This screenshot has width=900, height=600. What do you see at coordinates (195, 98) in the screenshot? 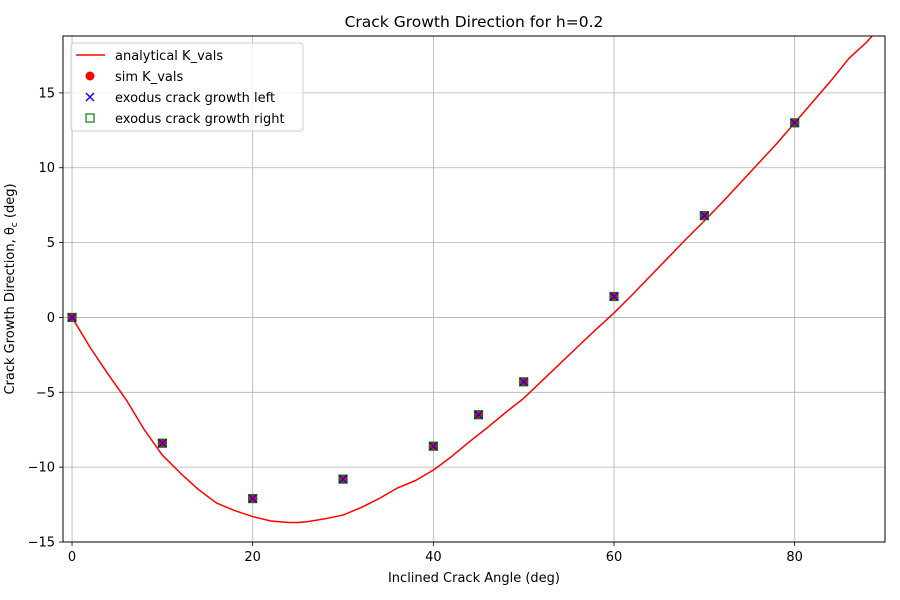
I see `legend-label: exodus crack growth left` at bounding box center [195, 98].